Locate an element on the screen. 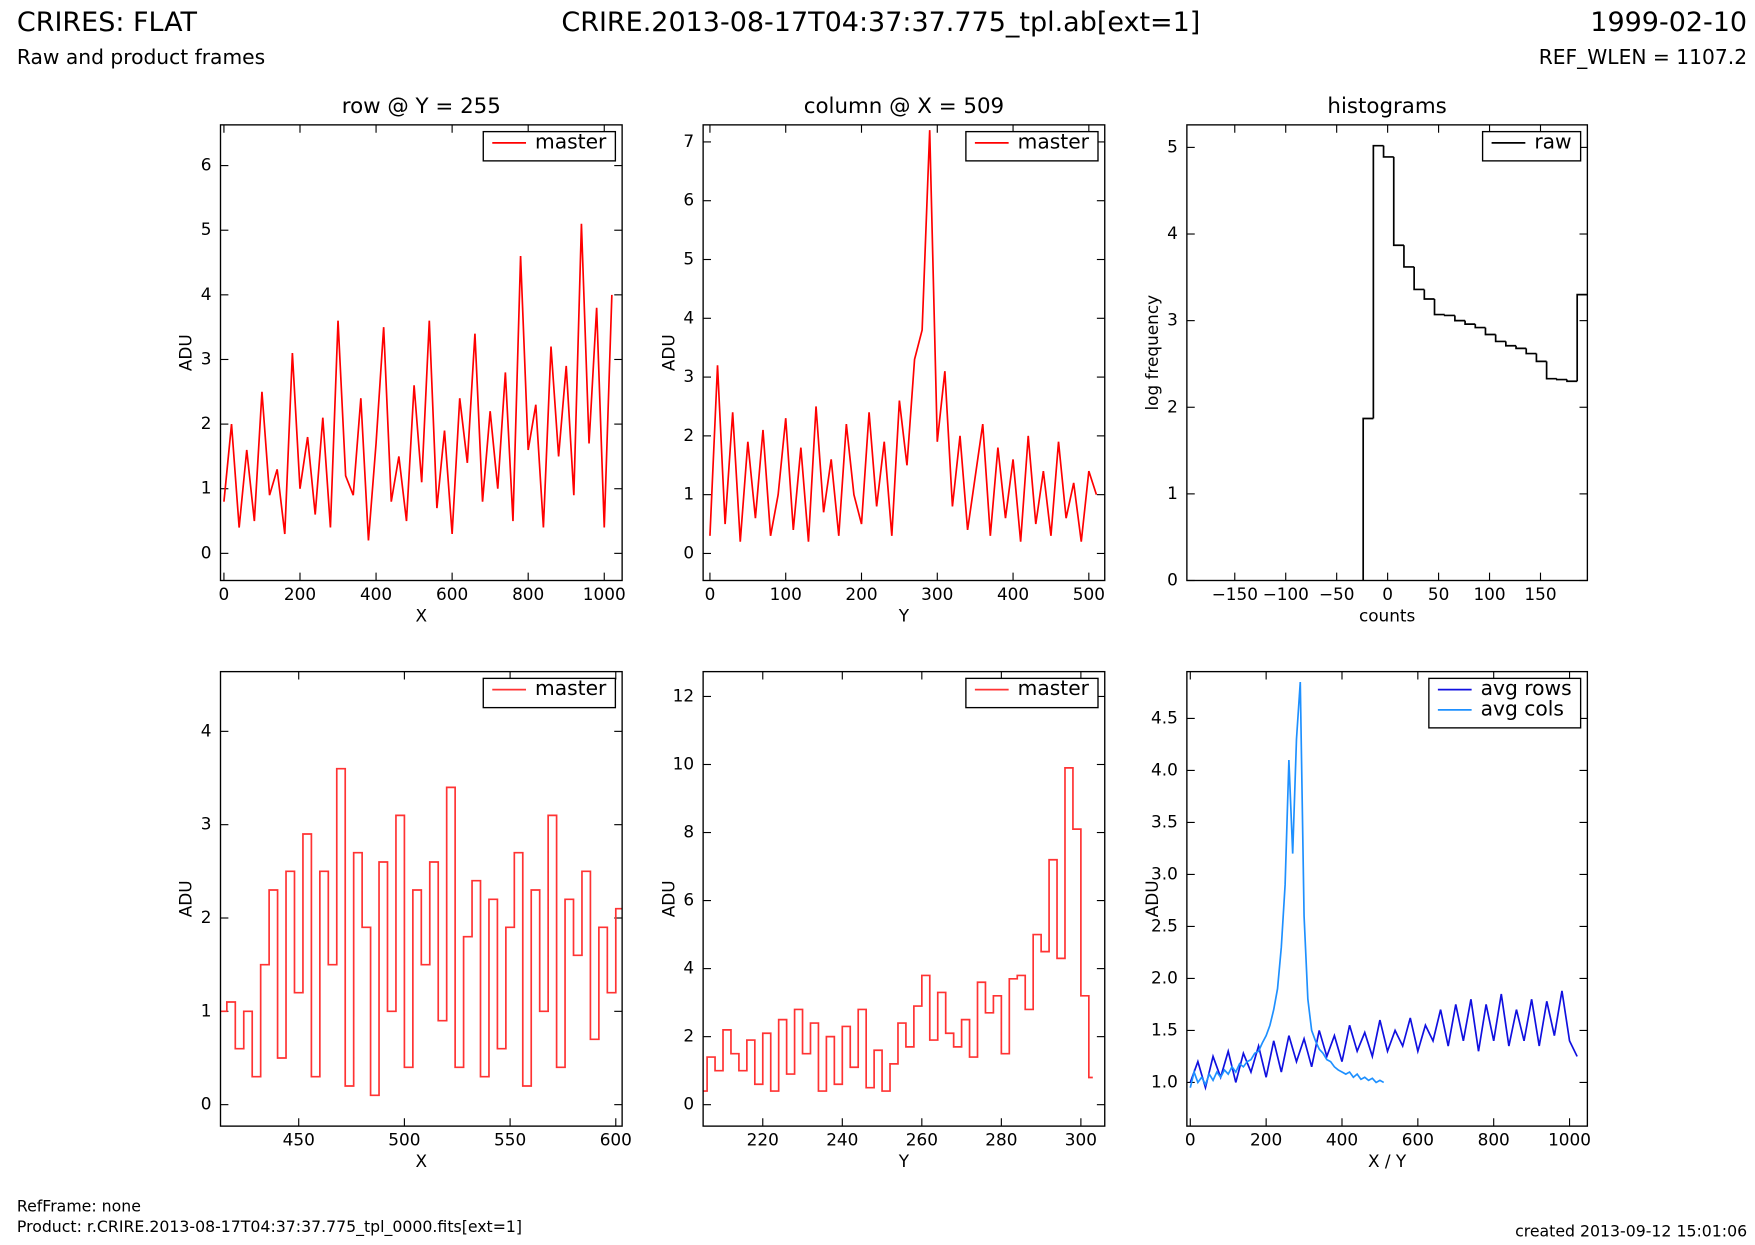 This screenshot has height=1245, width=1755. x-tick-label: −150 is located at coordinates (1235, 594).